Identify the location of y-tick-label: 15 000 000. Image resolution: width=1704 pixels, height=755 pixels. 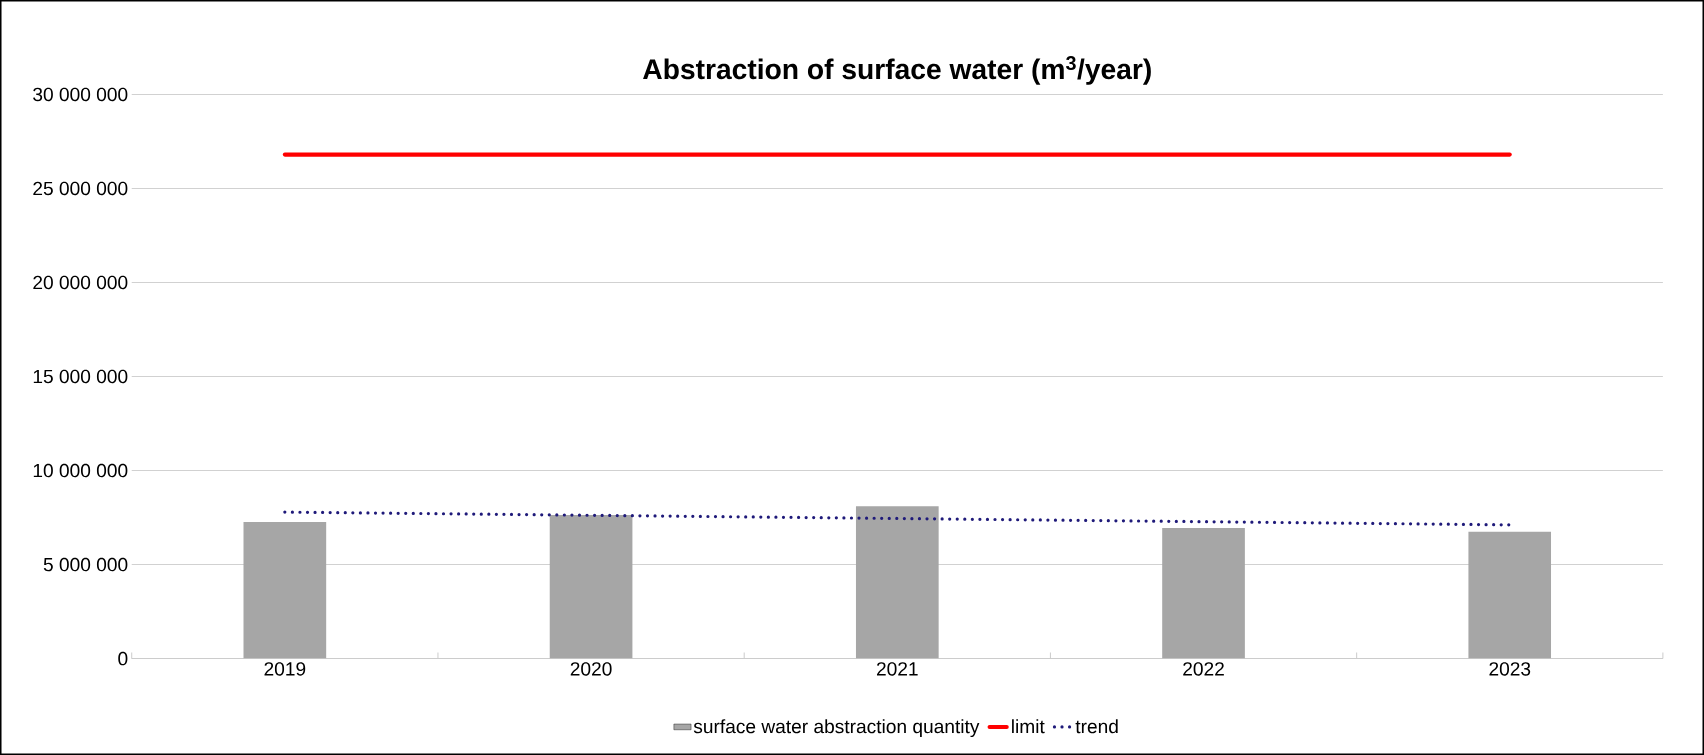
(80, 376).